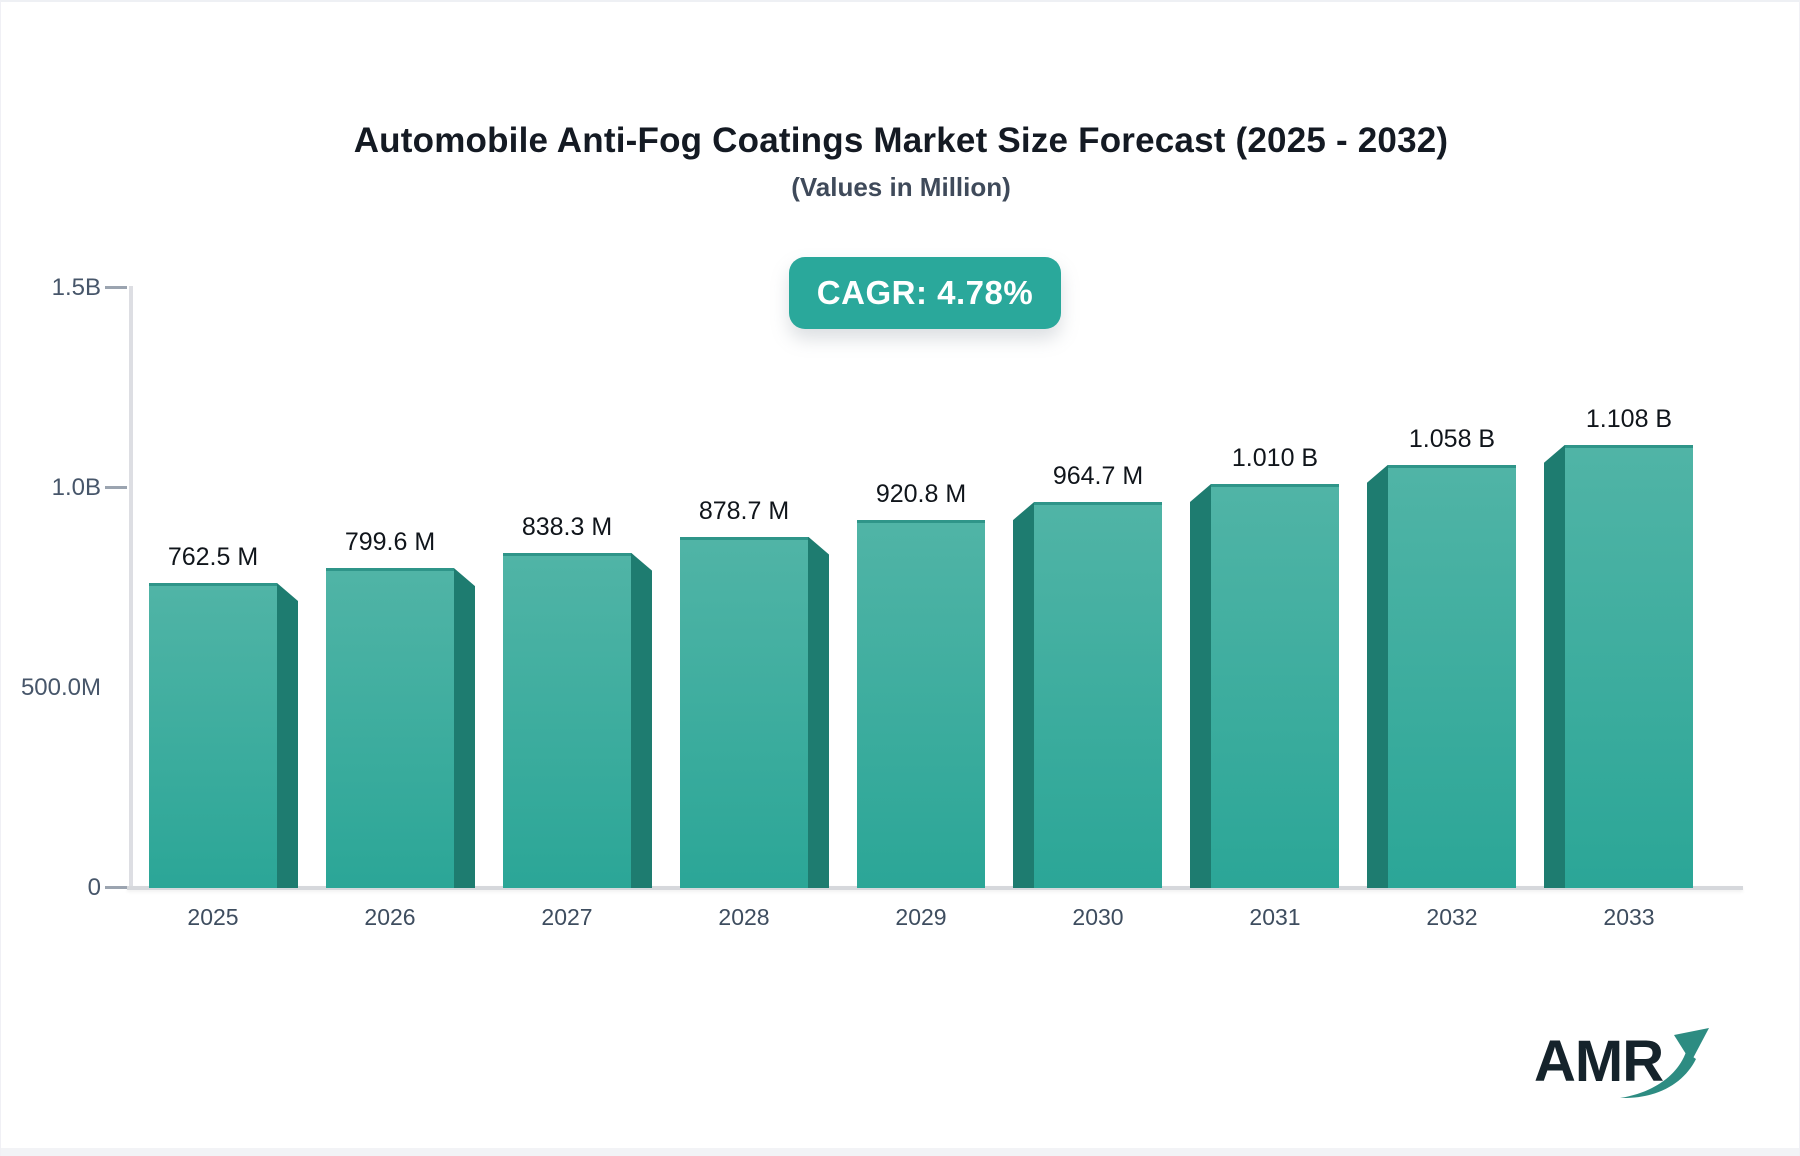  What do you see at coordinates (900, 1152) in the screenshot?
I see `page-bottom-edge` at bounding box center [900, 1152].